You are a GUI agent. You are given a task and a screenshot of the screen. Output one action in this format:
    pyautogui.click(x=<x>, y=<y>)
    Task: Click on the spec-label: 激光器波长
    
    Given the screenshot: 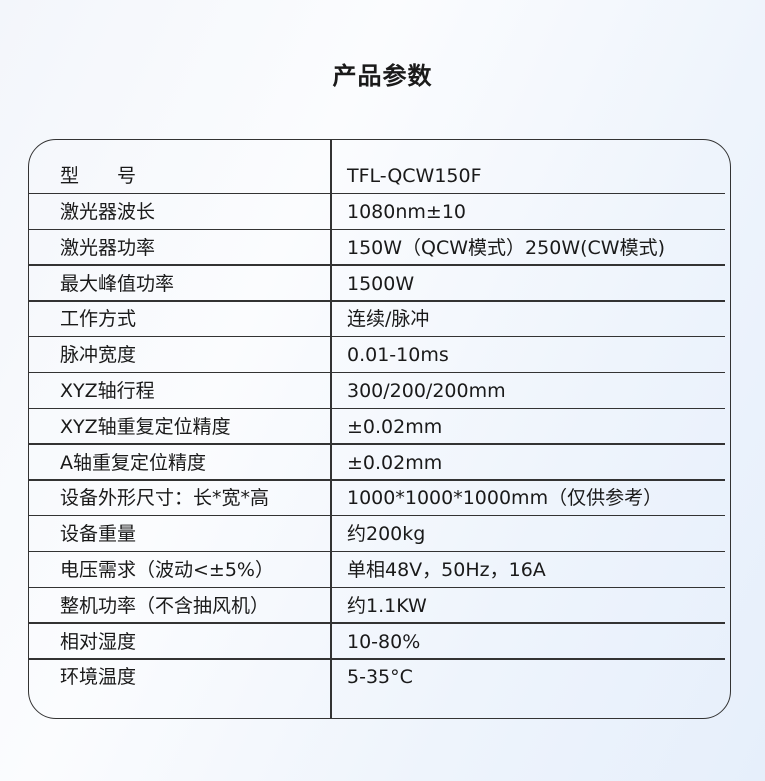 What is the action you would take?
    pyautogui.click(x=108, y=212)
    